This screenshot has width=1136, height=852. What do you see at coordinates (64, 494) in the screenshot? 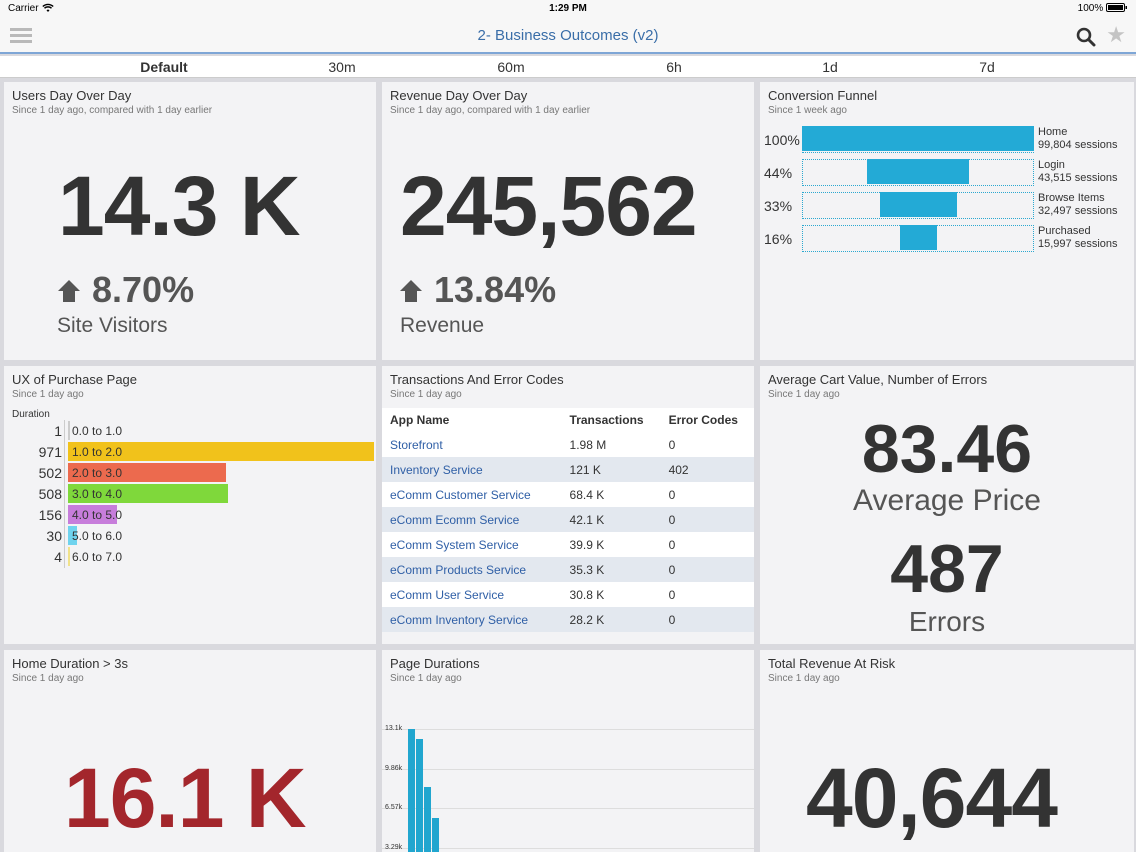
I see `axis-line` at bounding box center [64, 494].